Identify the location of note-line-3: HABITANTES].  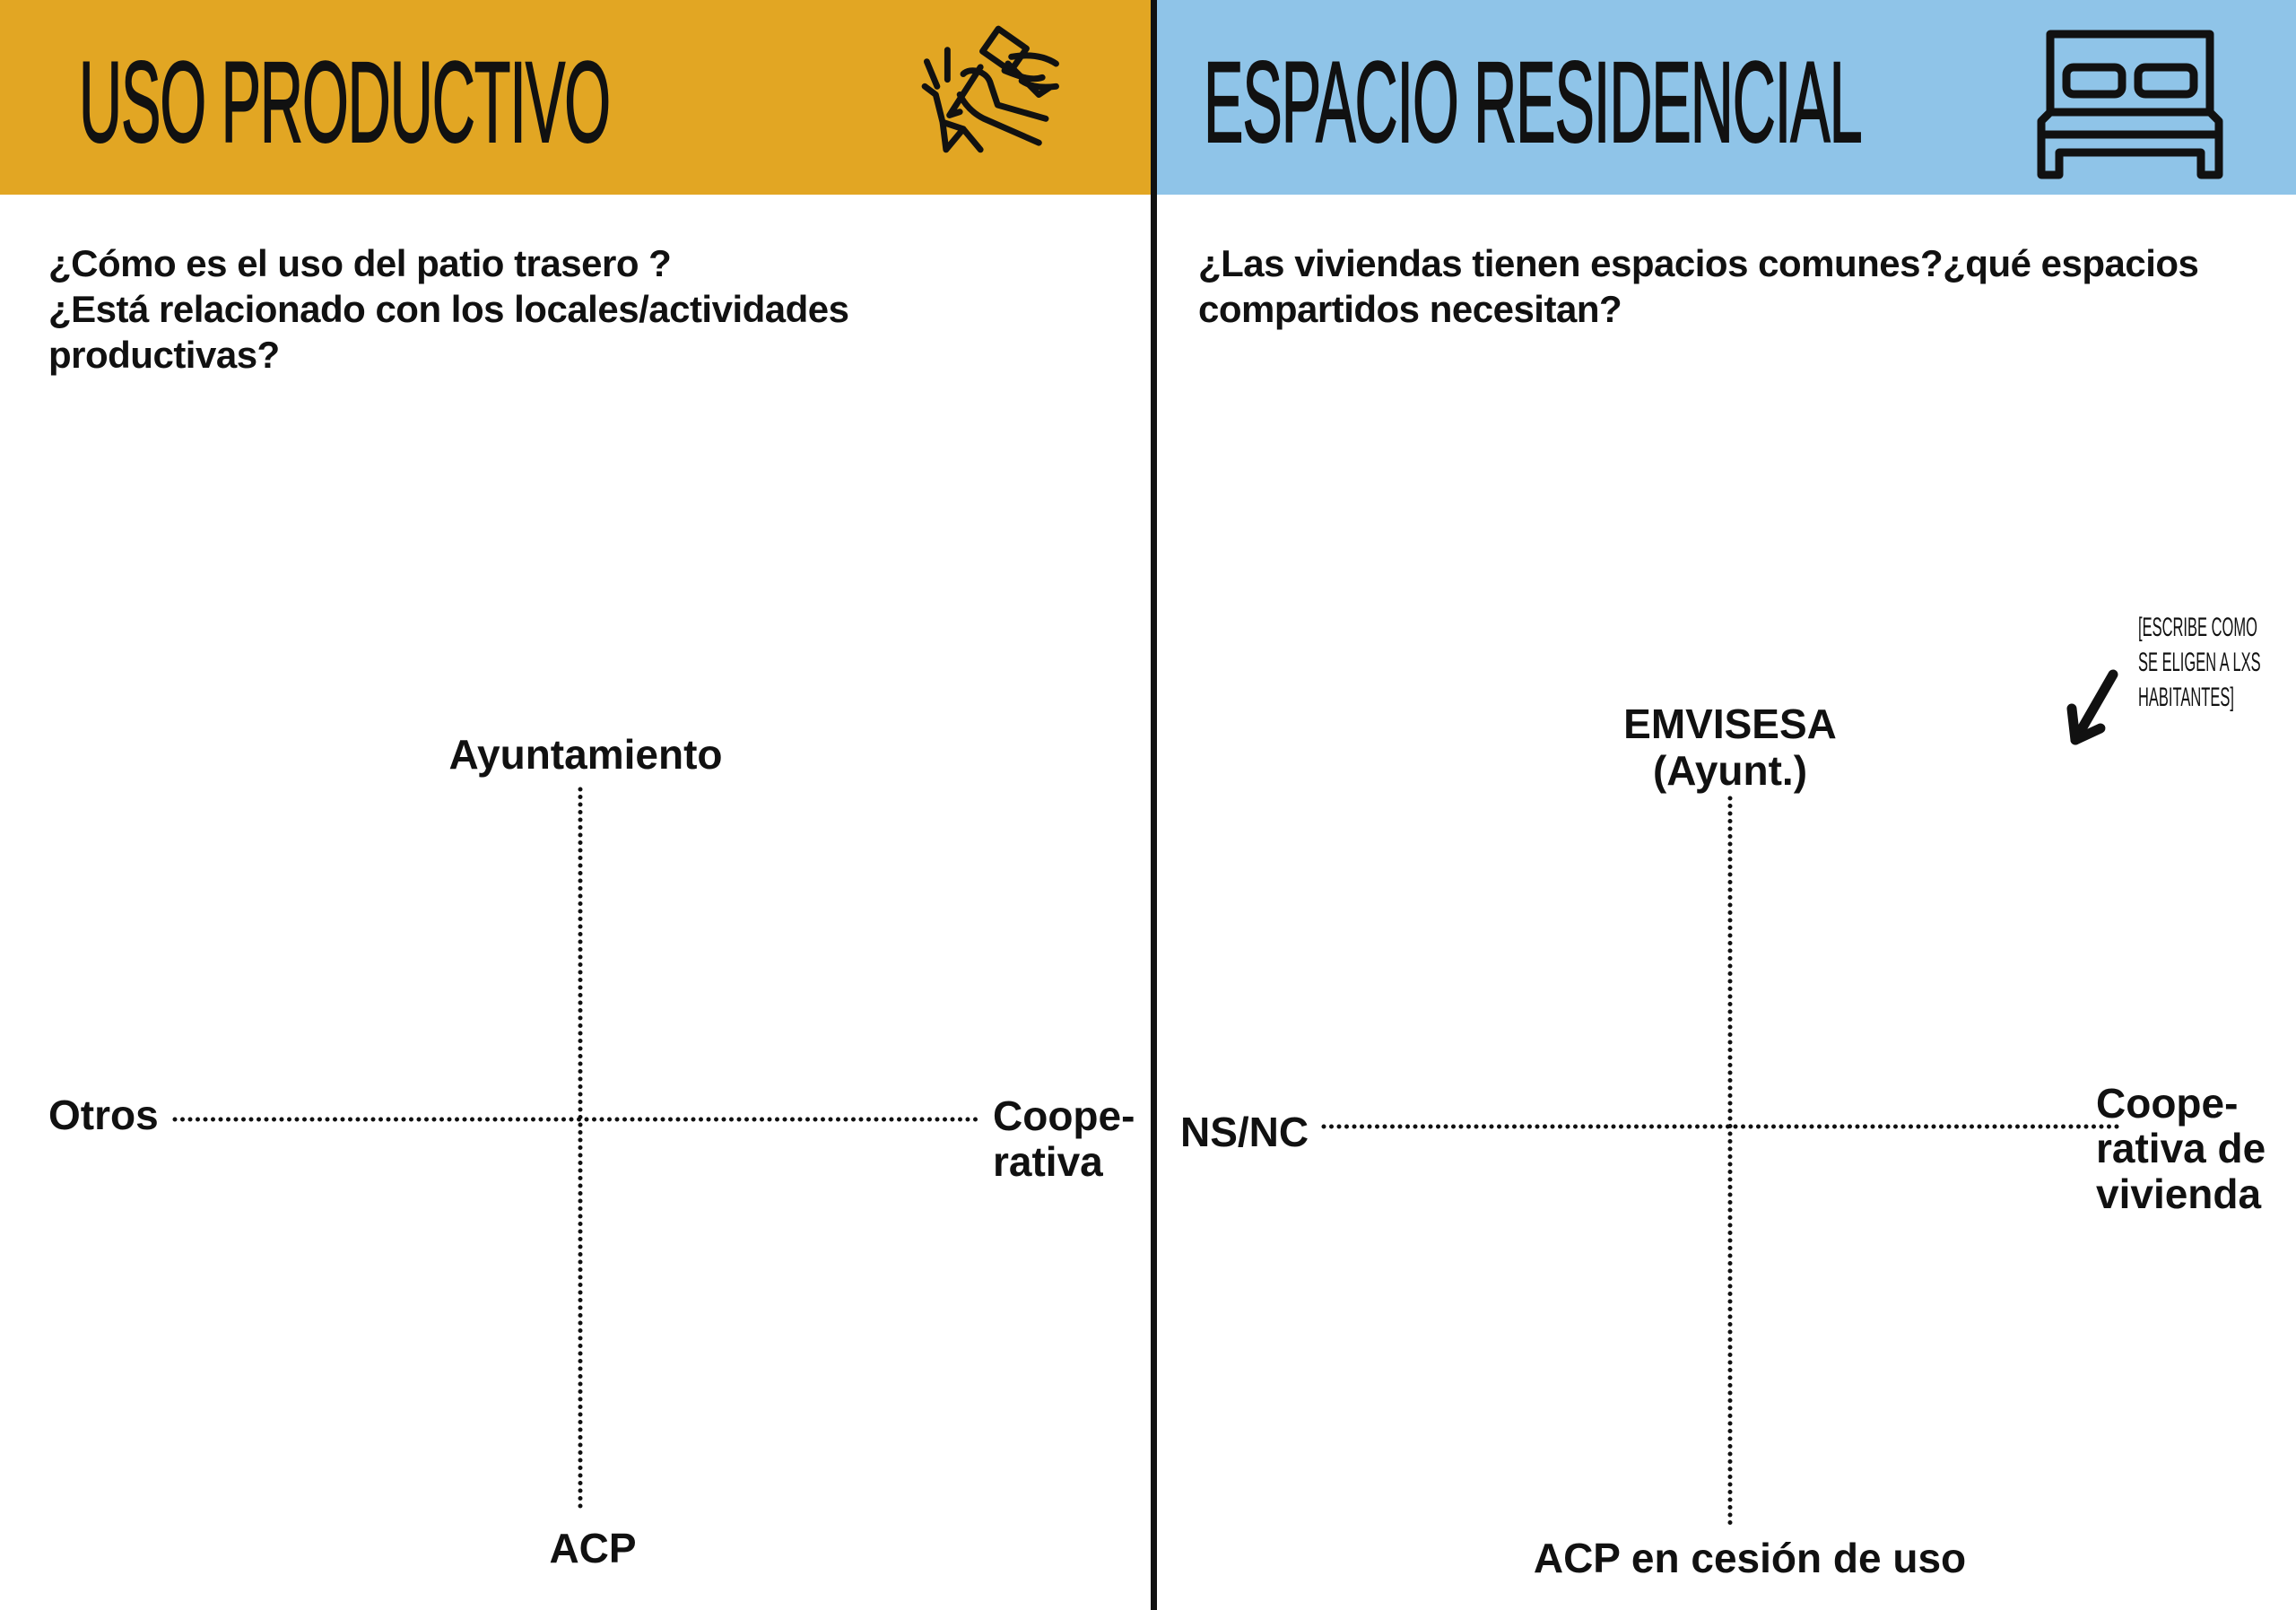
(2186, 697).